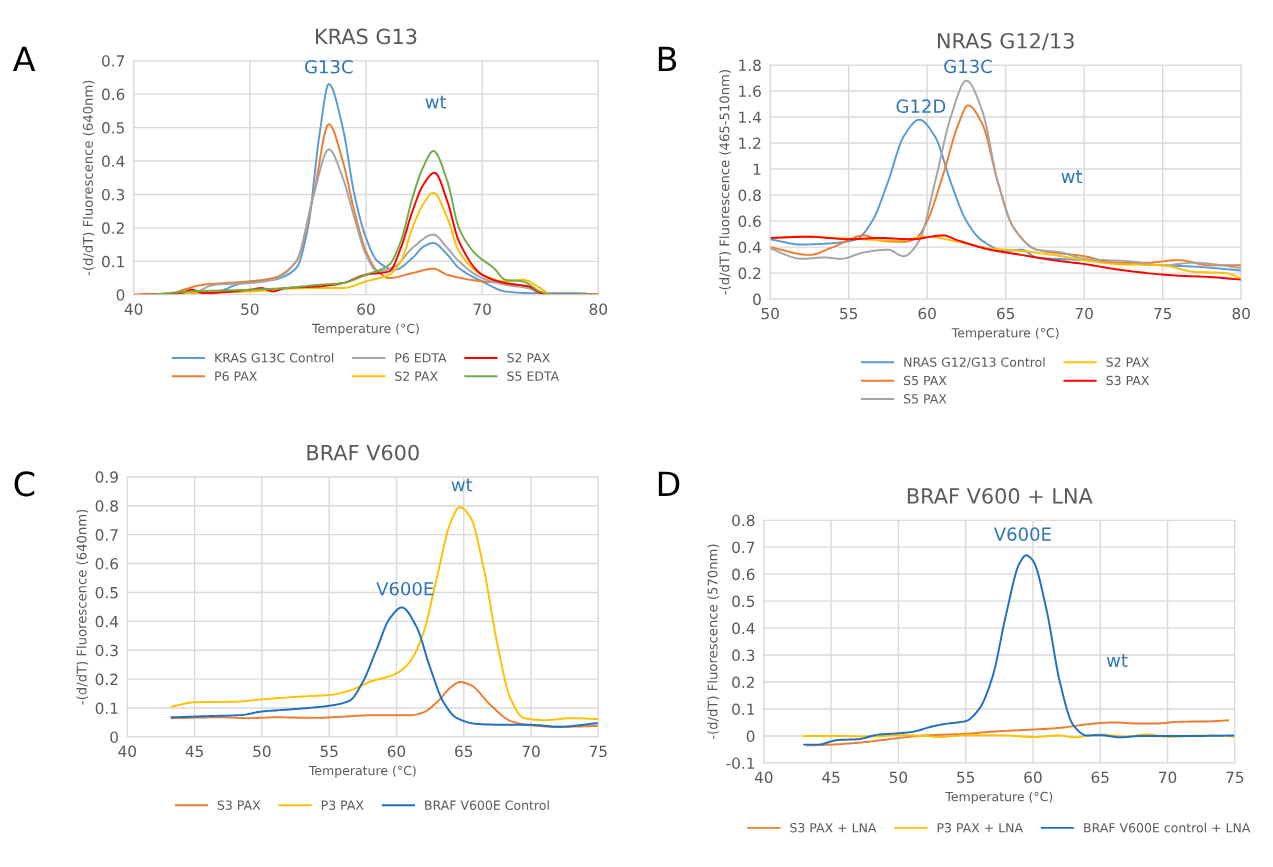 The height and width of the screenshot is (867, 1273). What do you see at coordinates (236, 376) in the screenshot?
I see `legend-label: P6 PAX` at bounding box center [236, 376].